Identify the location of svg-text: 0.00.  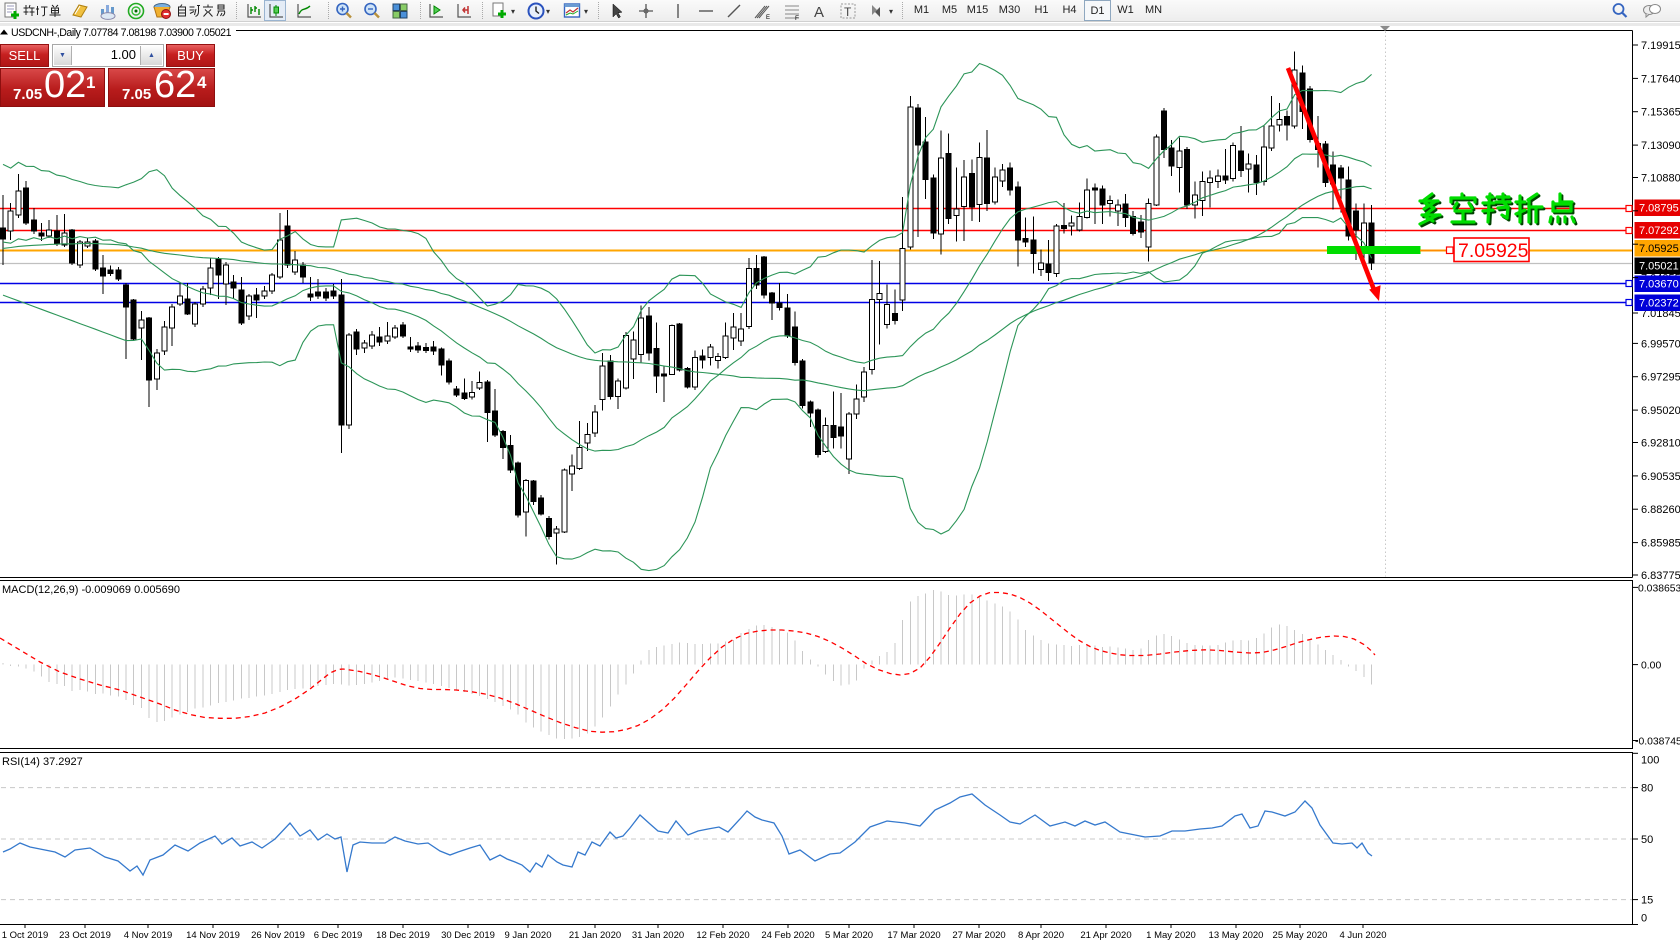
(1651, 666).